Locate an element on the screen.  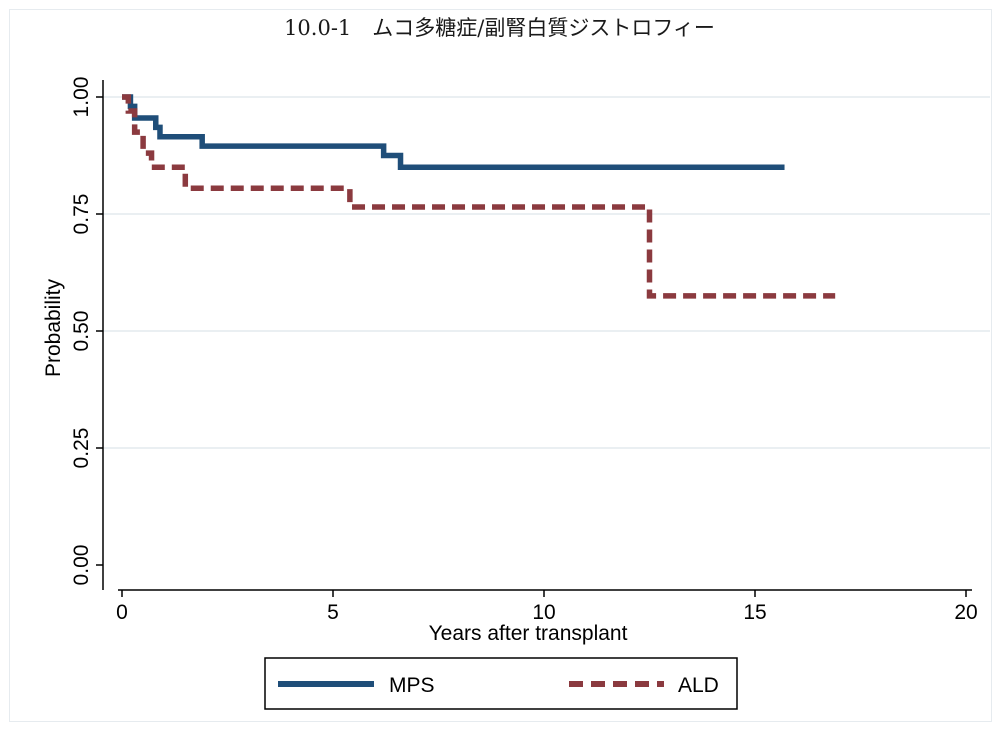
x-tick-label: 5 is located at coordinates (333, 612).